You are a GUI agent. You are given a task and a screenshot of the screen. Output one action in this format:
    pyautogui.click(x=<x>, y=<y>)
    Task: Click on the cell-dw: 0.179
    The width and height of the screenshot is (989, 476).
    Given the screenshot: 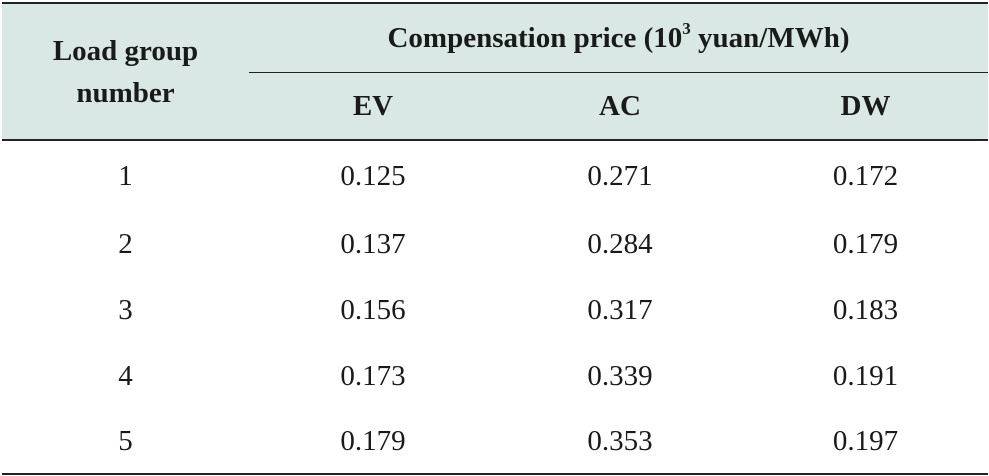 What is the action you would take?
    pyautogui.click(x=865, y=243)
    